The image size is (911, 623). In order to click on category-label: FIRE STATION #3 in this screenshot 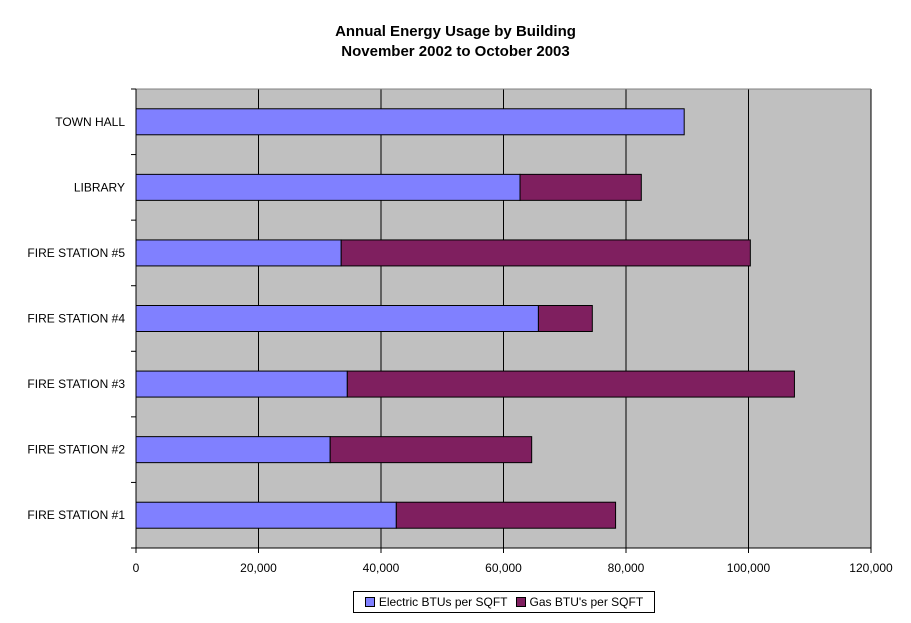, I will do `click(76, 384)`.